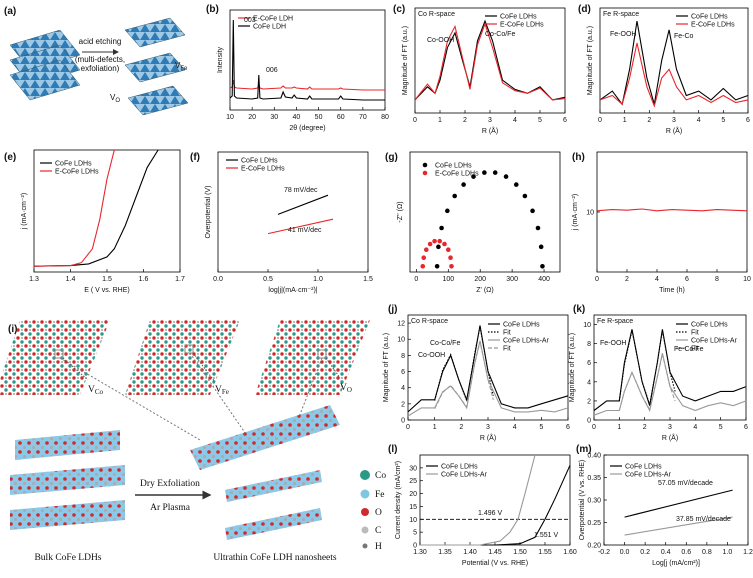 The height and width of the screenshot is (578, 753). What do you see at coordinates (579, 309) in the screenshot?
I see `panel-label: (k)` at bounding box center [579, 309].